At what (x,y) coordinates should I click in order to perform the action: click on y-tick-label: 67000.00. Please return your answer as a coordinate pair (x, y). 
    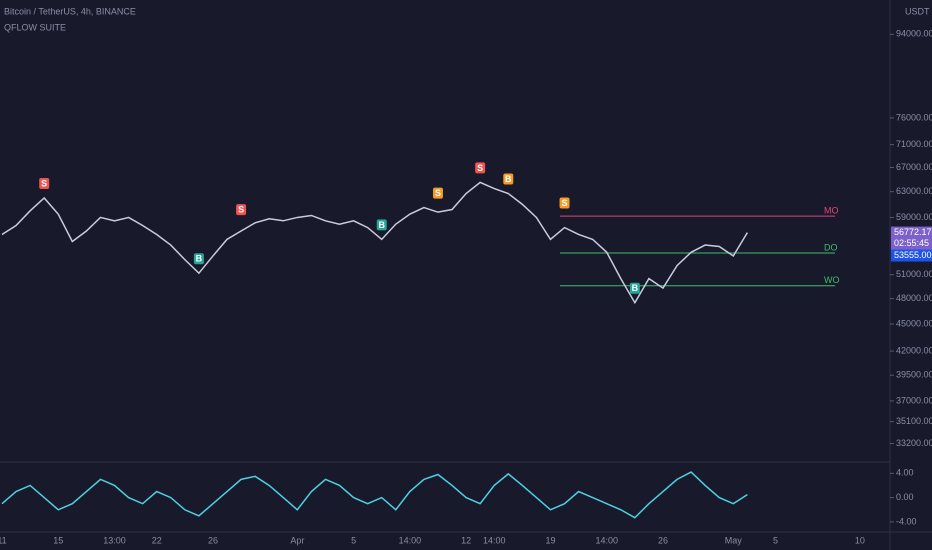
    Looking at the image, I should click on (914, 167).